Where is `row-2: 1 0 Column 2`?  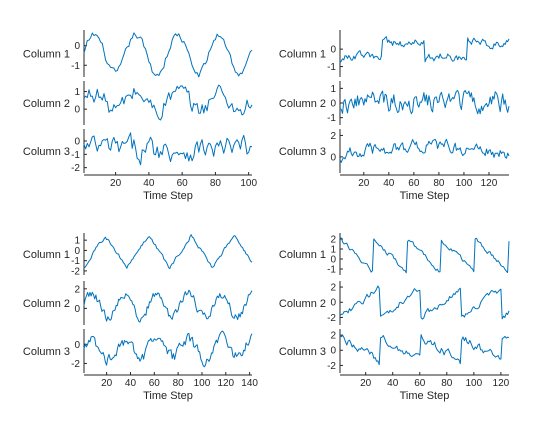
row-2: 1 0 Column 2 is located at coordinates (138, 103).